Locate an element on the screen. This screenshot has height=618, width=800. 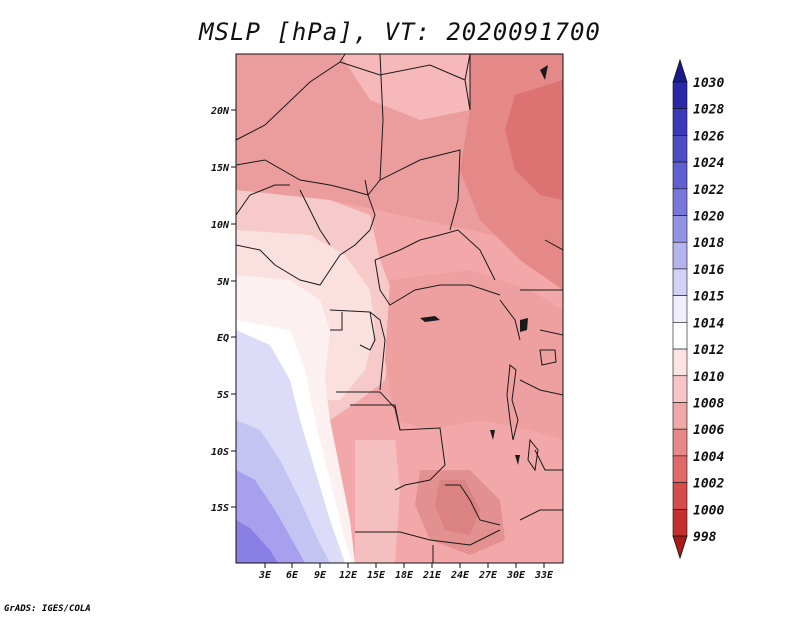
colorbar-label: 1006 is located at coordinates (708, 430).